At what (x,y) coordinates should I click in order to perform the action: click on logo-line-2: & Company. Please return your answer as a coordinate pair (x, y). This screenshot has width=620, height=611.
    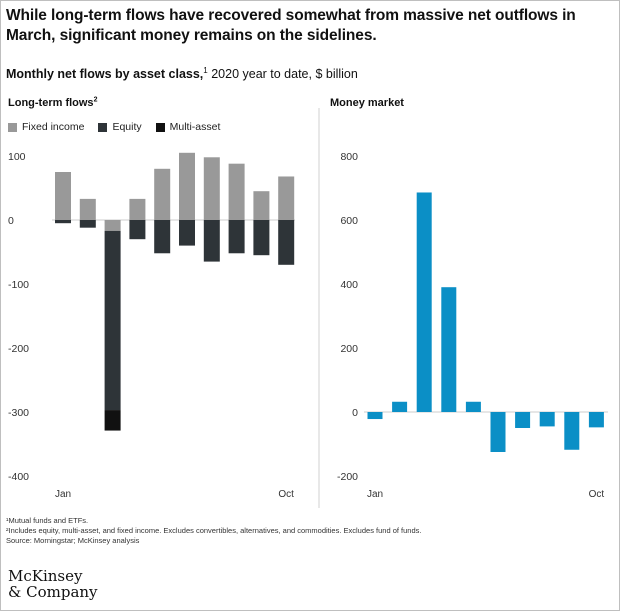
    Looking at the image, I should click on (53, 592).